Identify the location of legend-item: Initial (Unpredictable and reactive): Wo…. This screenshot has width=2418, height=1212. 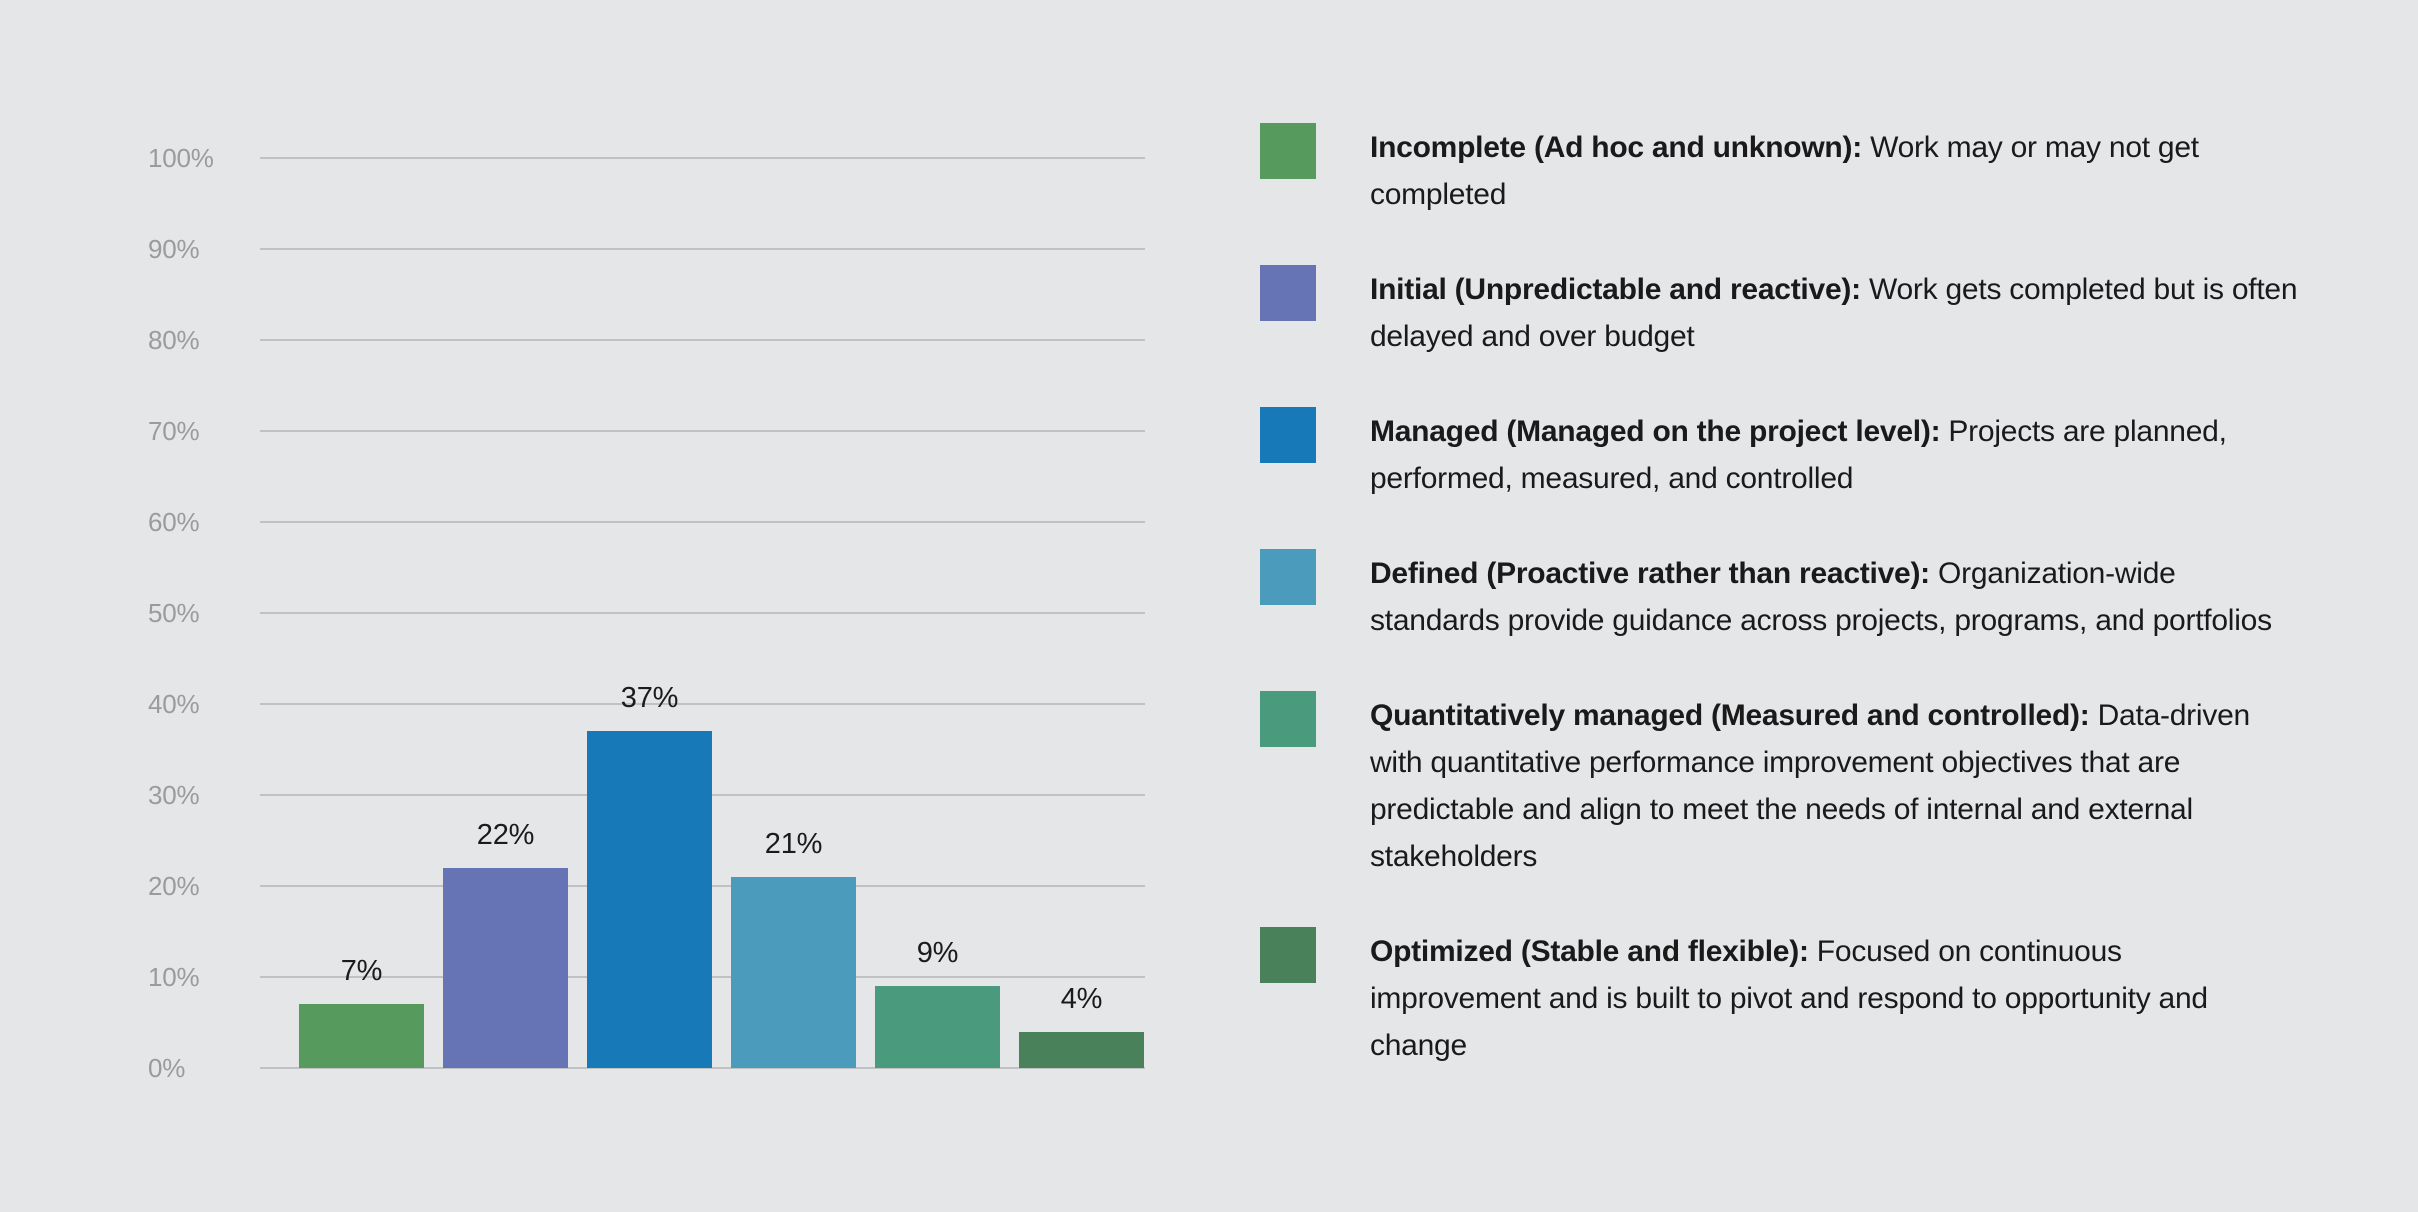
(1805, 312).